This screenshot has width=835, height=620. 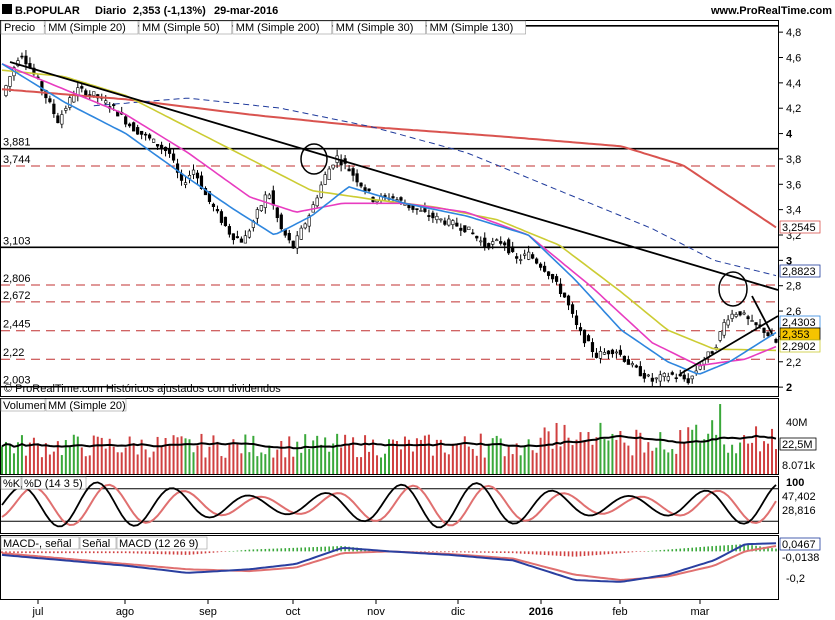 I want to click on y-tick-label: 4, so click(x=789, y=135).